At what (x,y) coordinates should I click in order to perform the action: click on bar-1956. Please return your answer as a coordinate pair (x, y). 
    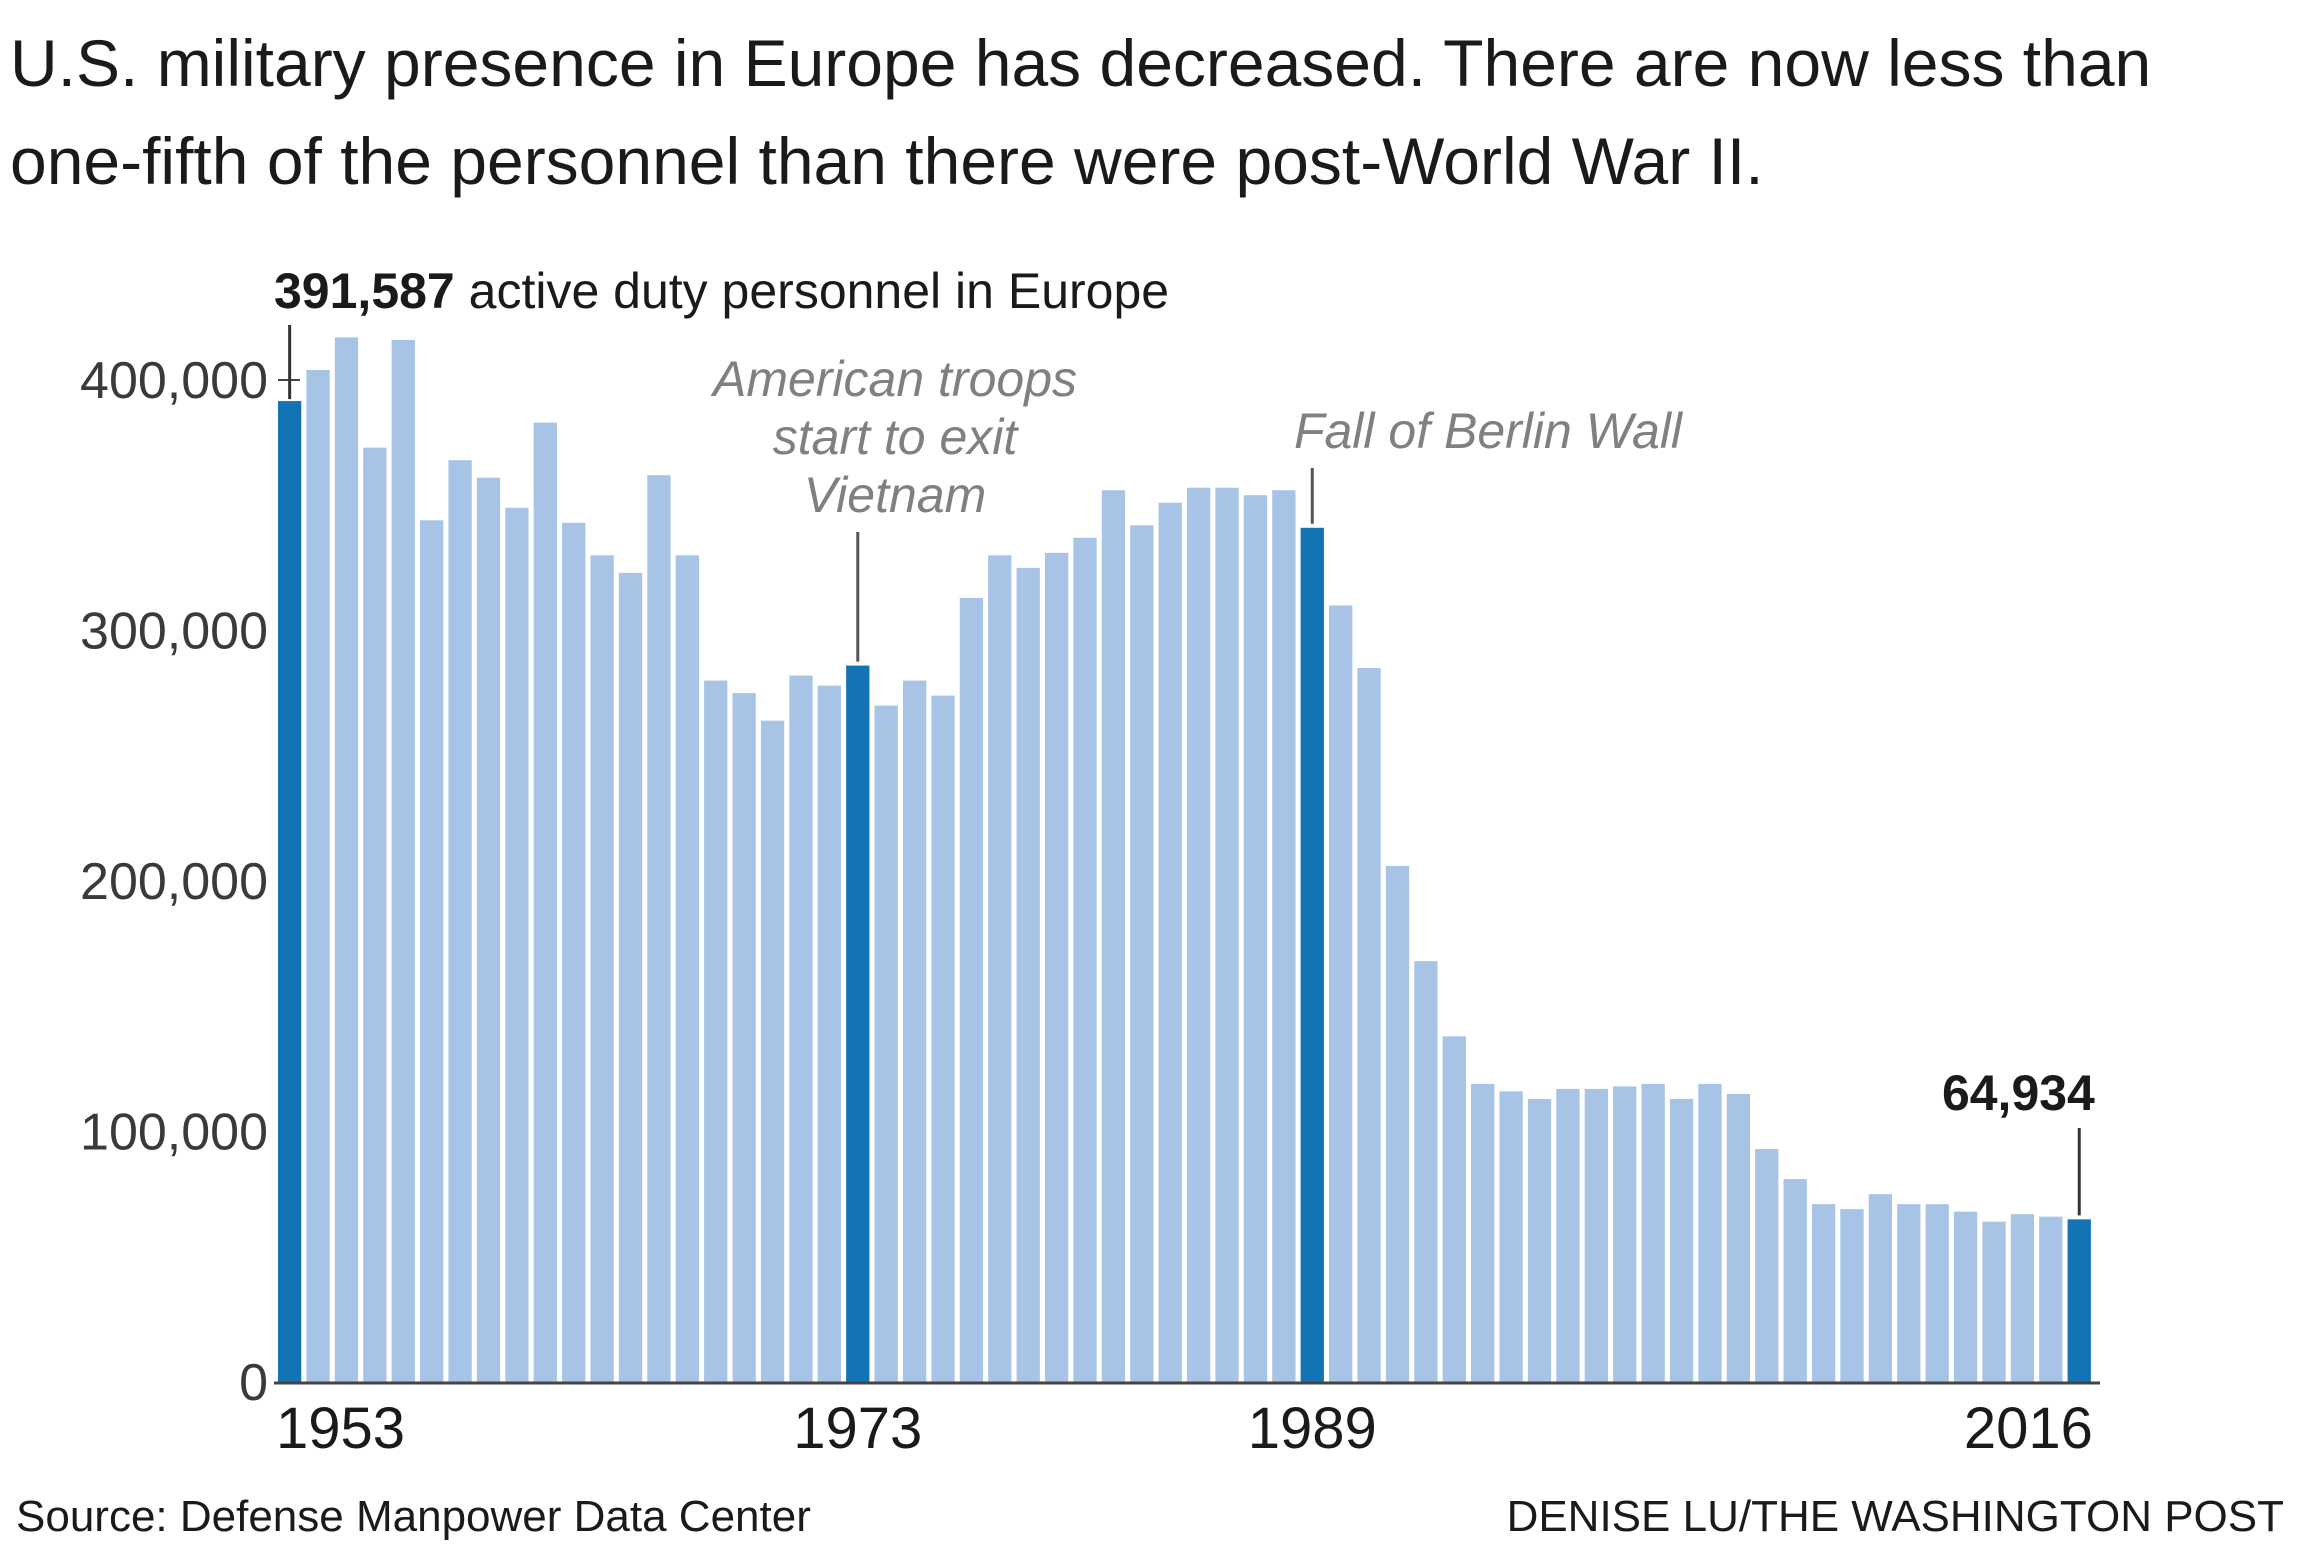
    Looking at the image, I should click on (375, 914).